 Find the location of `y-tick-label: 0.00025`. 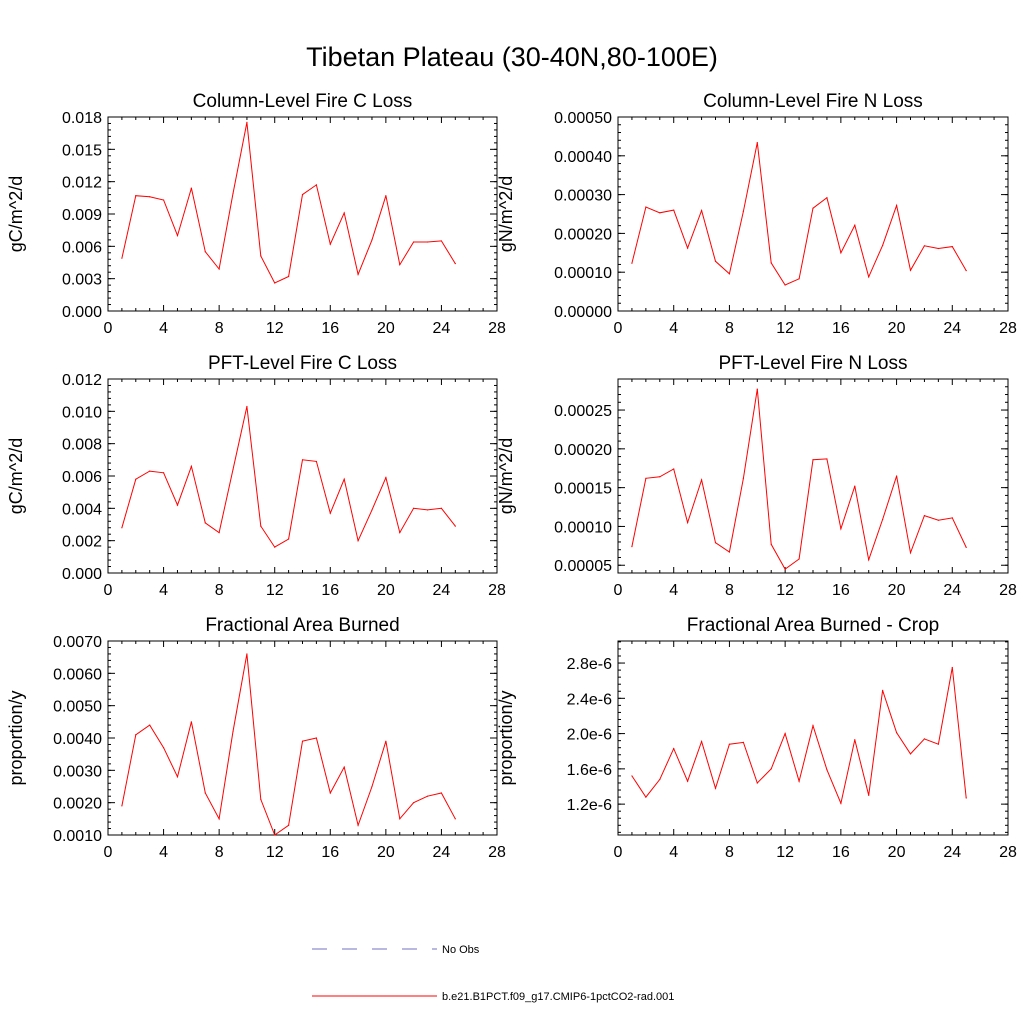

y-tick-label: 0.00025 is located at coordinates (583, 411).